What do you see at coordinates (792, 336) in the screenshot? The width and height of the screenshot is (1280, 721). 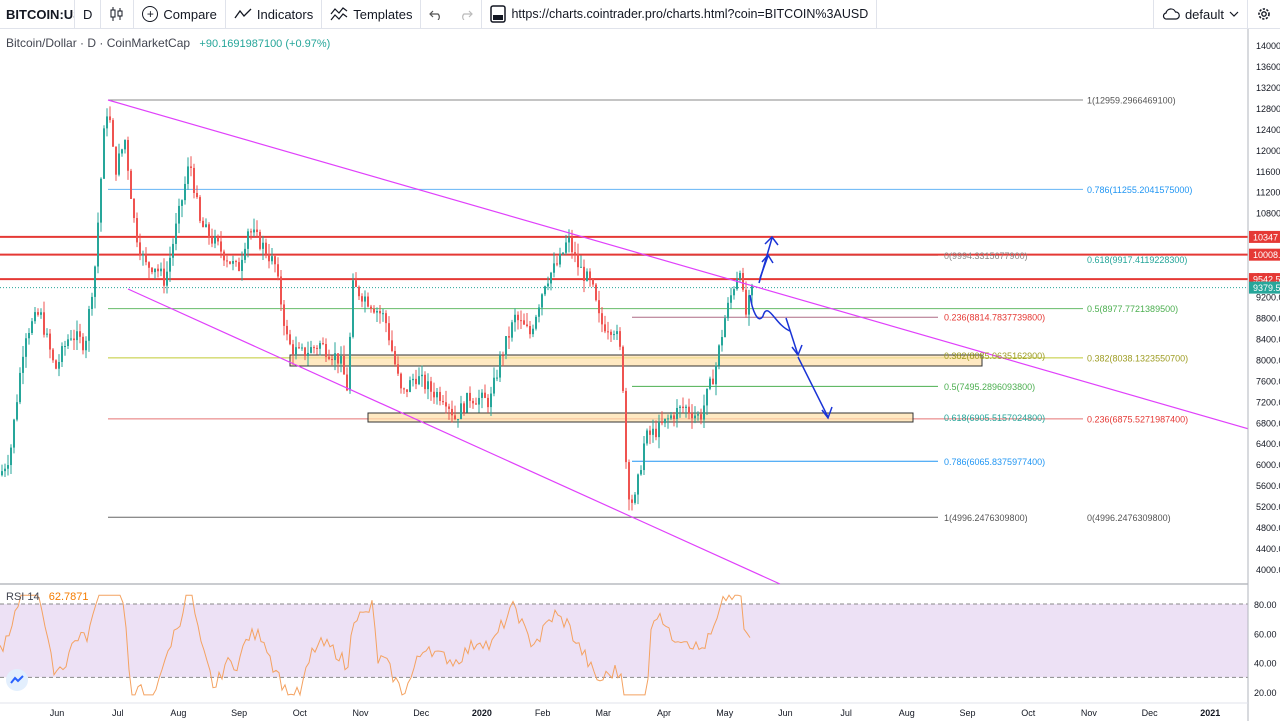 I see `bear-arrow-1-line` at bounding box center [792, 336].